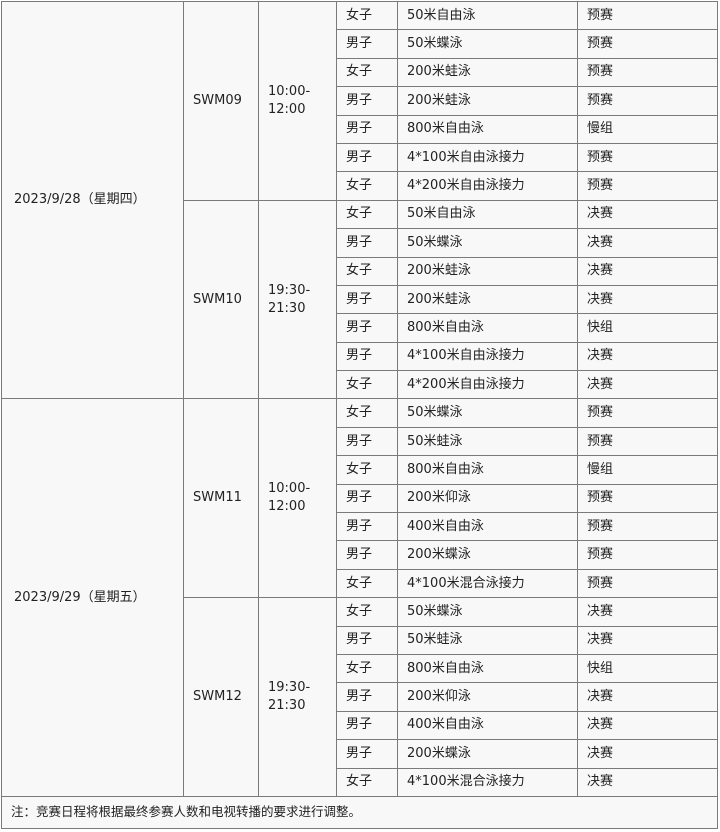 This screenshot has height=832, width=720. Describe the element at coordinates (360, 470) in the screenshot. I see `table-row: 女子 800米自由泳 慢组` at that location.